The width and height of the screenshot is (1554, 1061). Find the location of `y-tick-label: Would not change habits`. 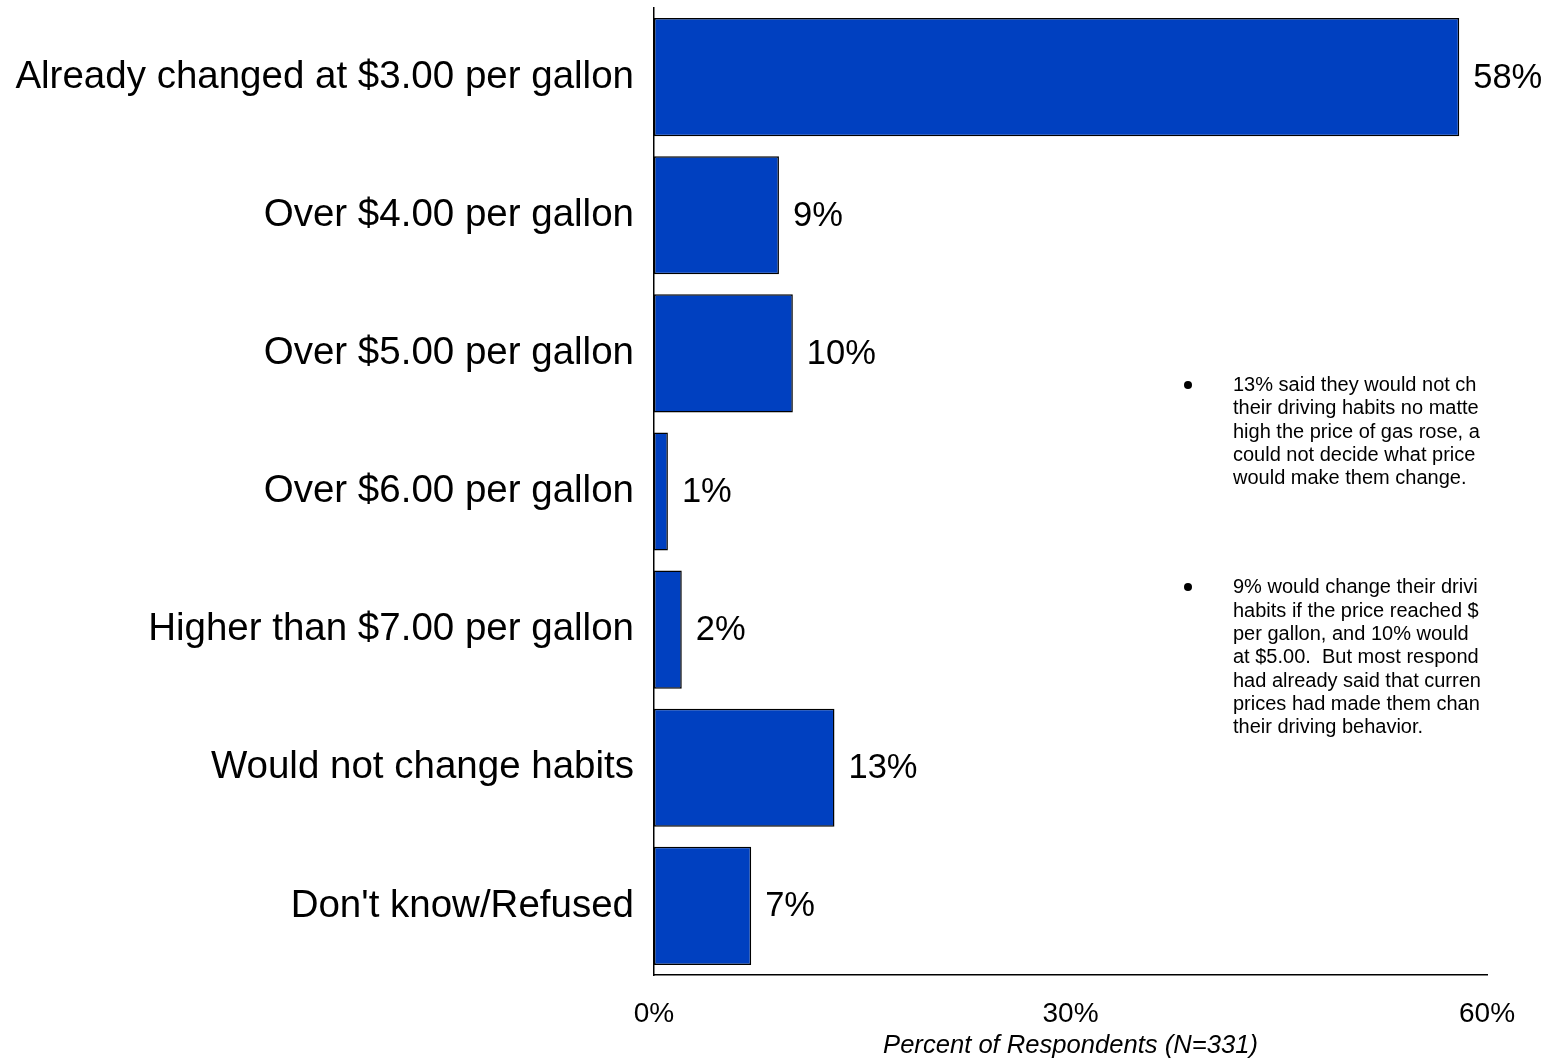

y-tick-label: Would not change habits is located at coordinates (422, 765).